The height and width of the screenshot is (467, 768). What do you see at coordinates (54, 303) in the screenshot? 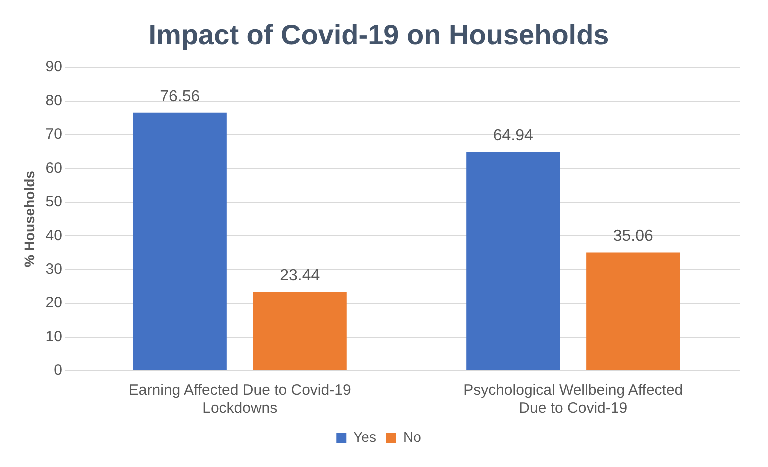
I see `y-tick-label: 20` at bounding box center [54, 303].